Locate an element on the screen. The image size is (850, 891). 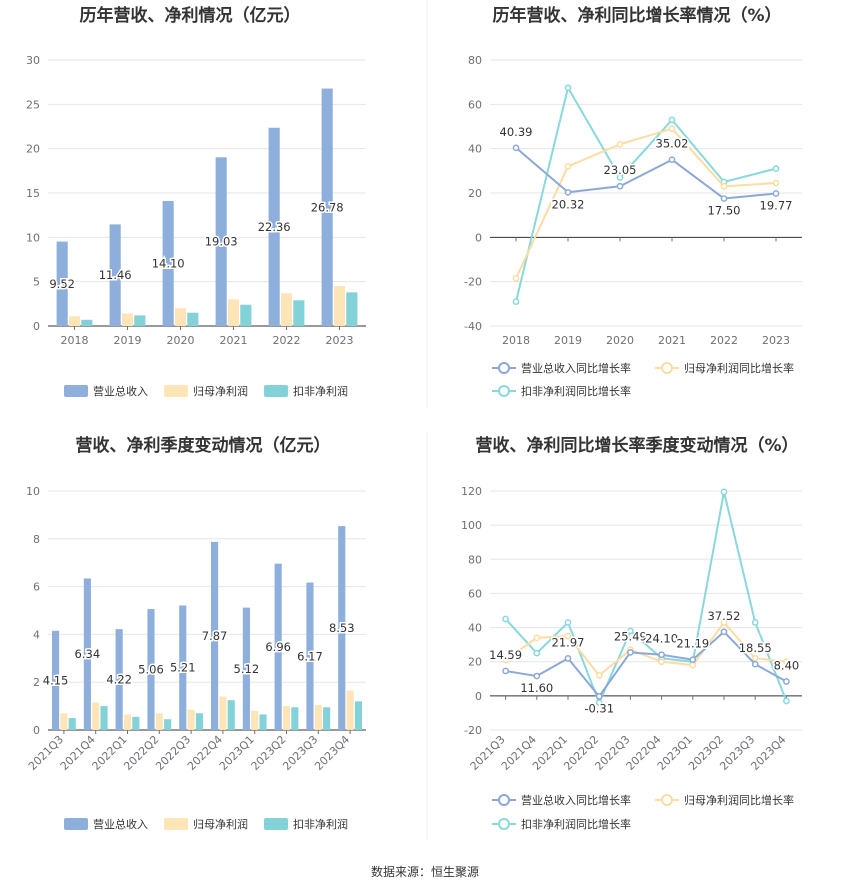
x-tick-label: 2022 is located at coordinates (724, 340).